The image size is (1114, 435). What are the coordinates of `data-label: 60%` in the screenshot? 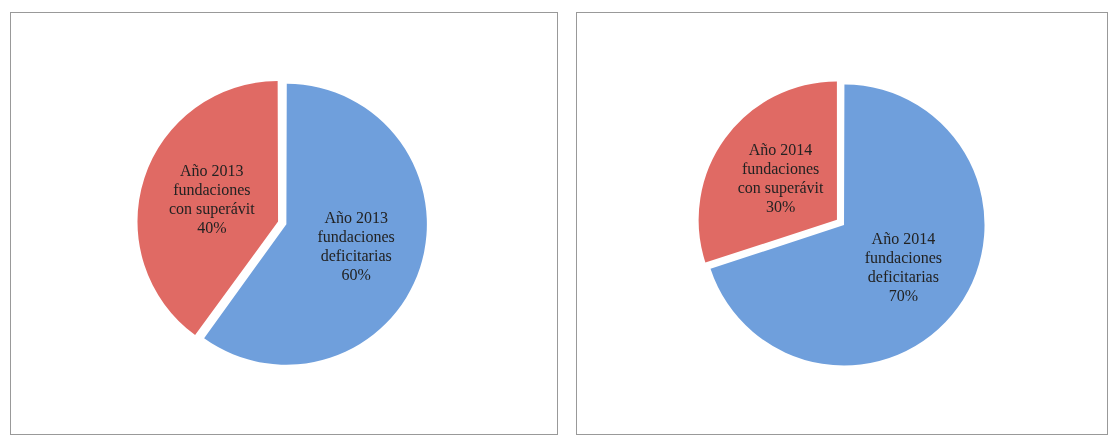 It's located at (356, 274).